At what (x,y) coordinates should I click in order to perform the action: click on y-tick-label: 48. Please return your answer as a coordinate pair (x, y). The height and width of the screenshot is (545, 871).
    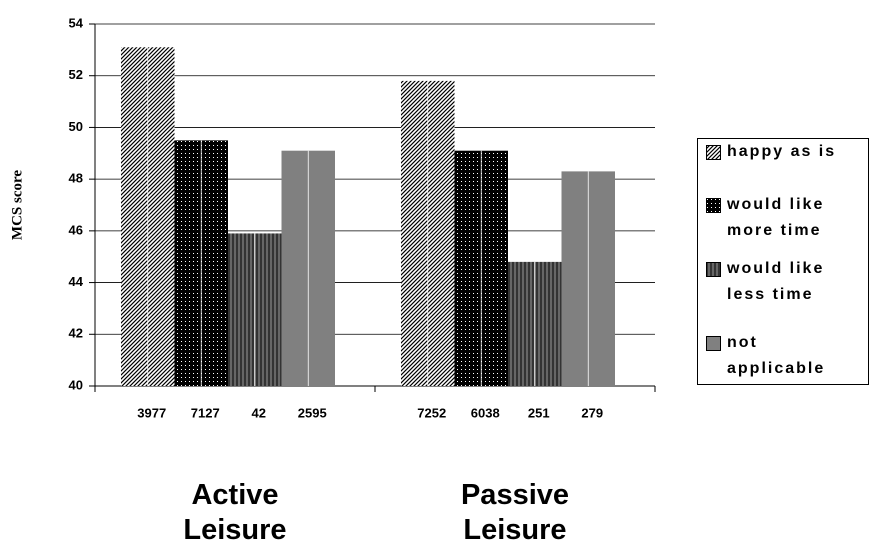
    Looking at the image, I should click on (76, 178).